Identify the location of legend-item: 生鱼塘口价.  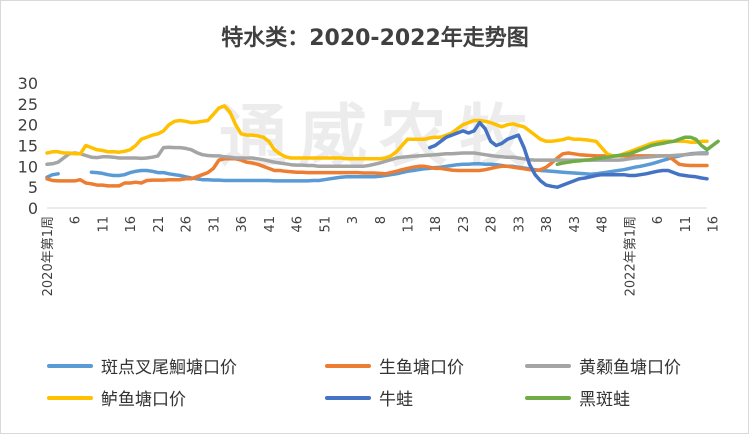
(394, 365).